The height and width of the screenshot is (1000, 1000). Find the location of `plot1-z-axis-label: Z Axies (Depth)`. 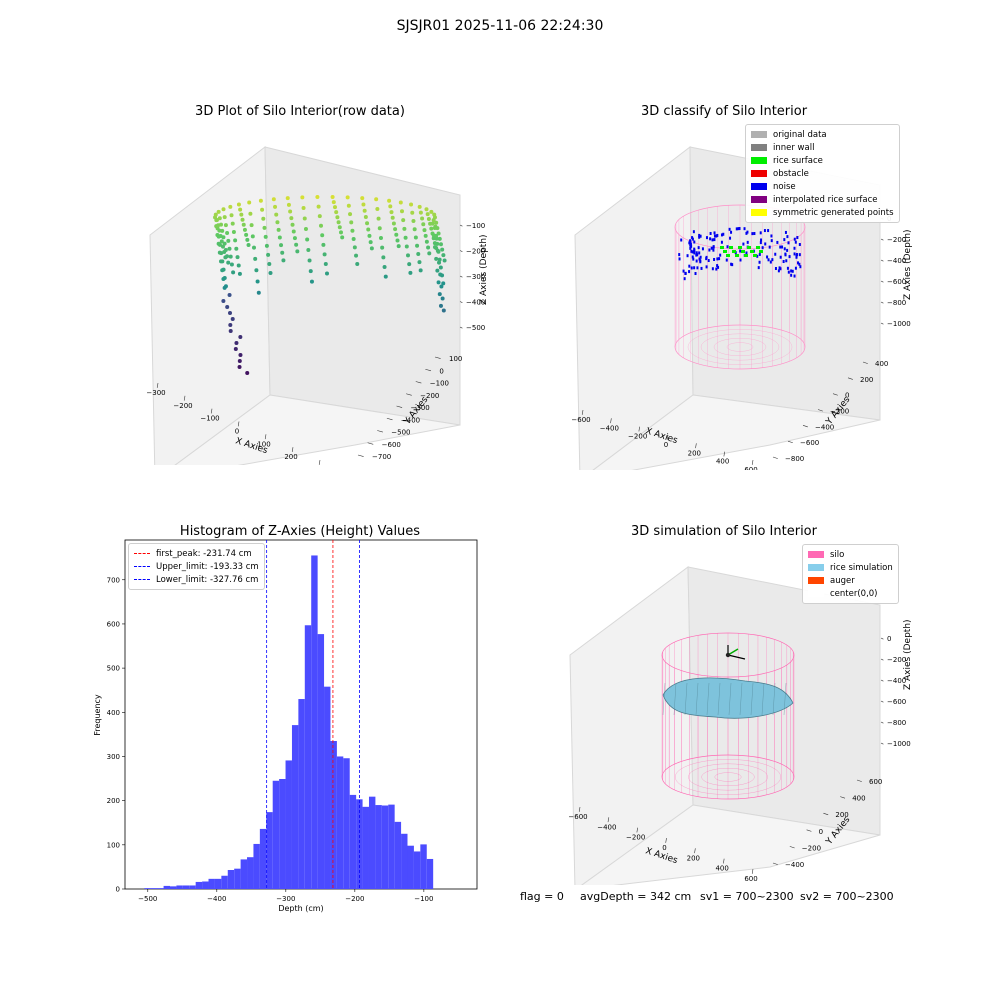

plot1-z-axis-label: Z Axies (Depth) is located at coordinates (484, 269).